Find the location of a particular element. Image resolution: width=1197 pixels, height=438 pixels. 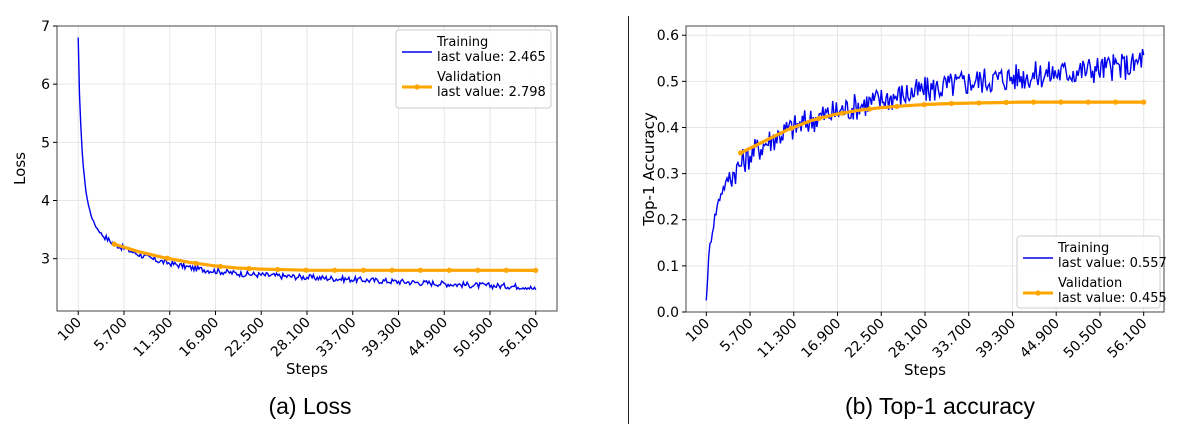

legend-value-1: last value: 0.455 is located at coordinates (1112, 298).